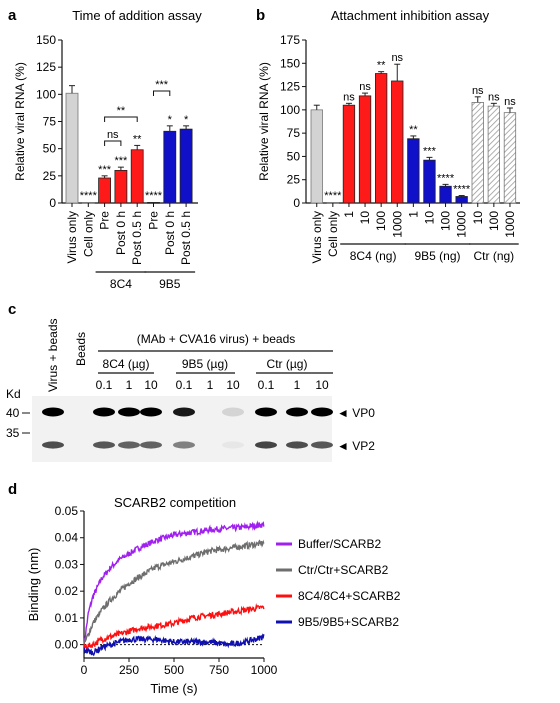  I want to click on y-tick-label: 75, so click(50, 122).